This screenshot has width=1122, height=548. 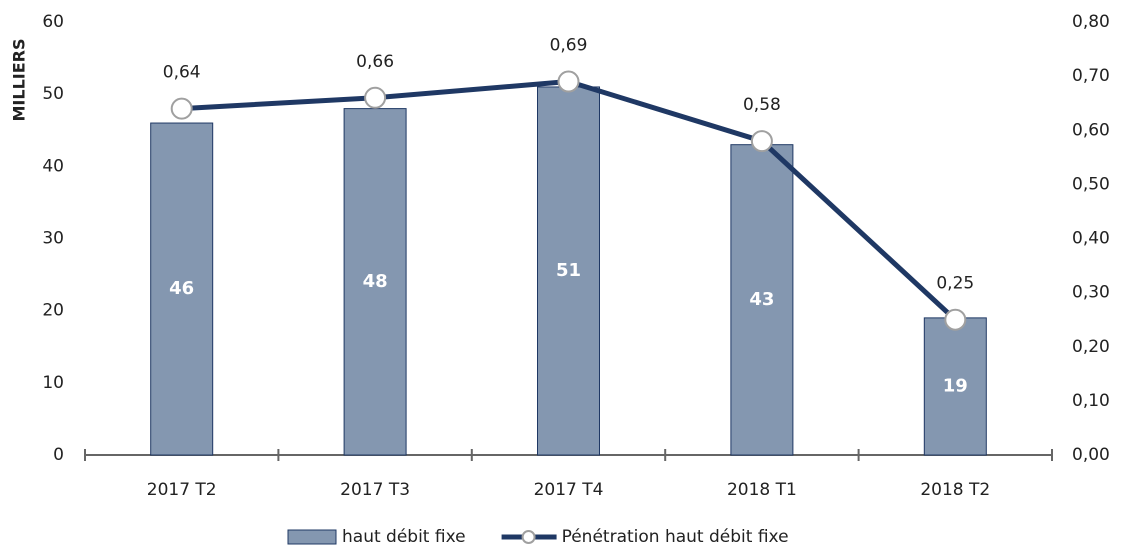 What do you see at coordinates (1091, 401) in the screenshot?
I see `y2-tick-label: 0,10` at bounding box center [1091, 401].